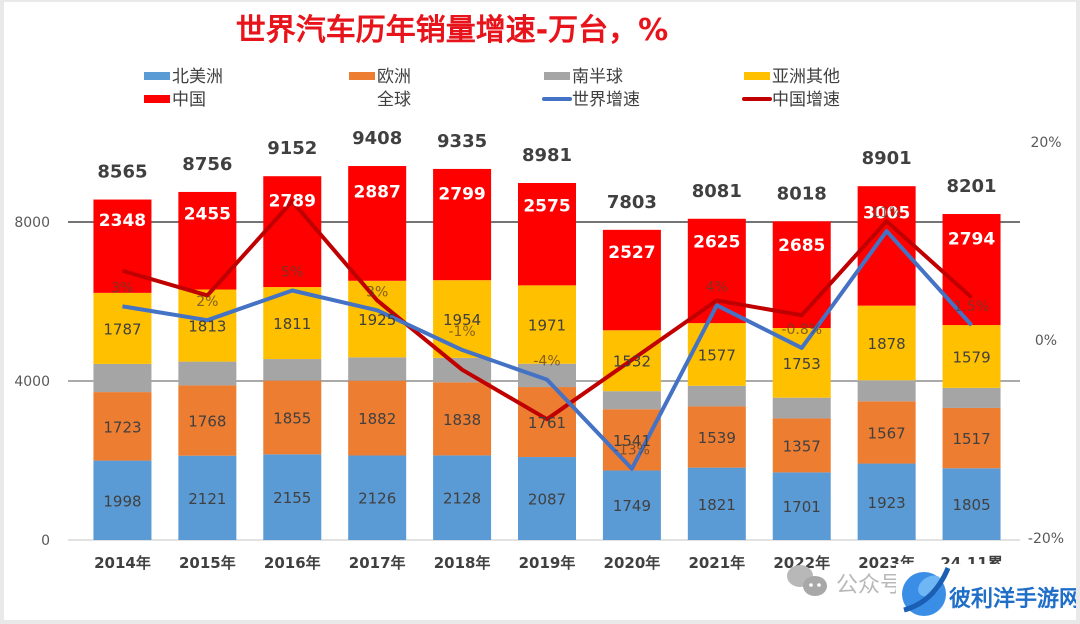 The width and height of the screenshot is (1080, 624). What do you see at coordinates (462, 141) in the screenshot?
I see `total-label: 9335` at bounding box center [462, 141].